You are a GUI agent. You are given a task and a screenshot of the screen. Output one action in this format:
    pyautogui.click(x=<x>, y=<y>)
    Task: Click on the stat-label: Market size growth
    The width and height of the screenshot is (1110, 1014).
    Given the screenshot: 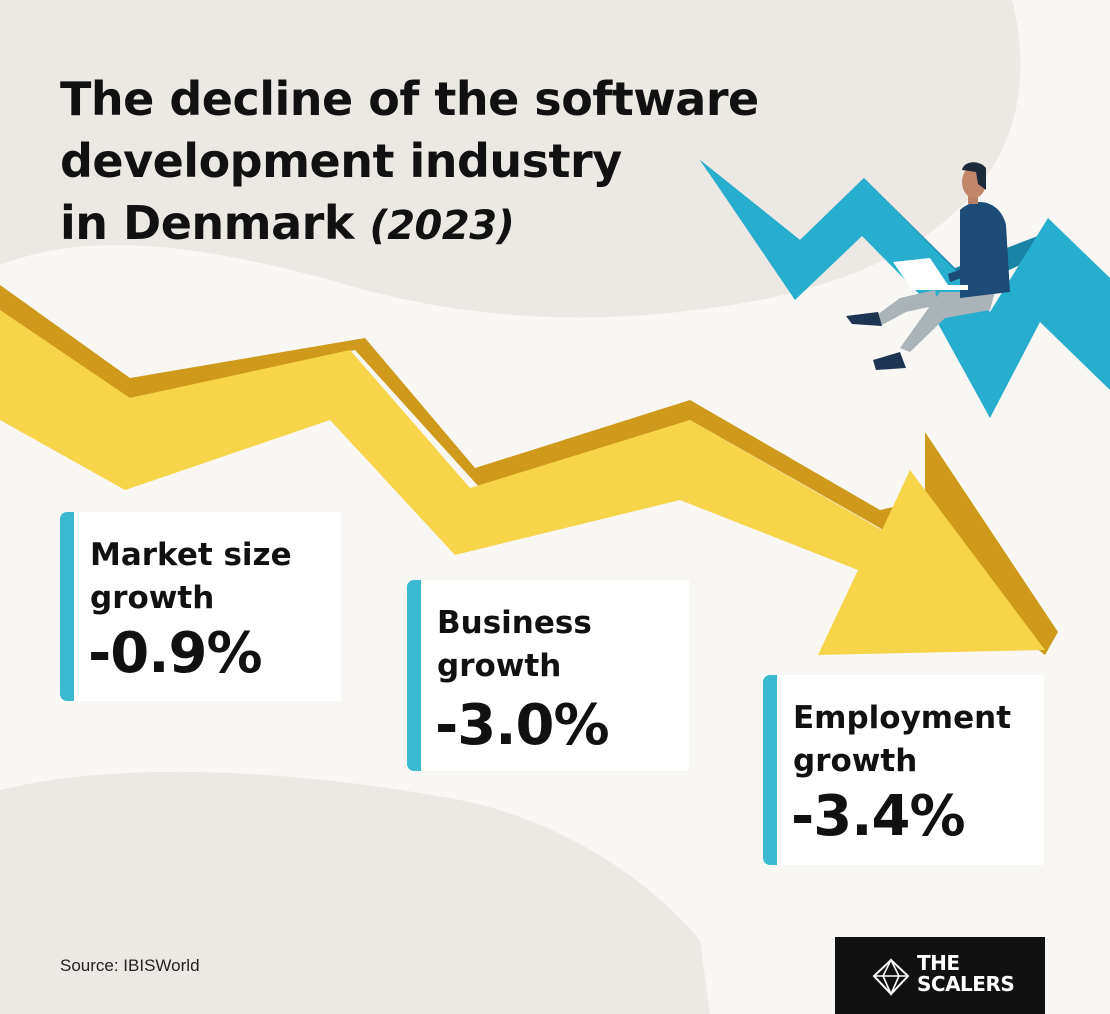 What is the action you would take?
    pyautogui.click(x=191, y=577)
    